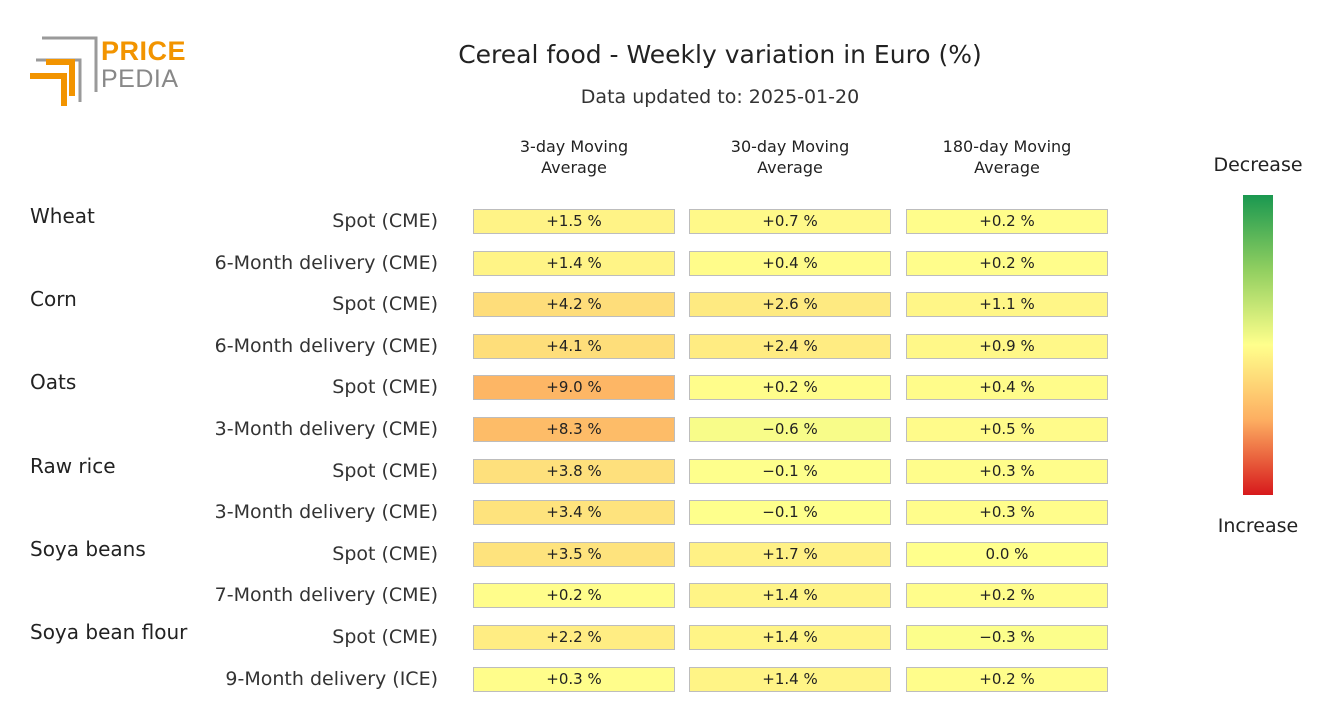  I want to click on value-cell: +8.3 %, so click(574, 429).